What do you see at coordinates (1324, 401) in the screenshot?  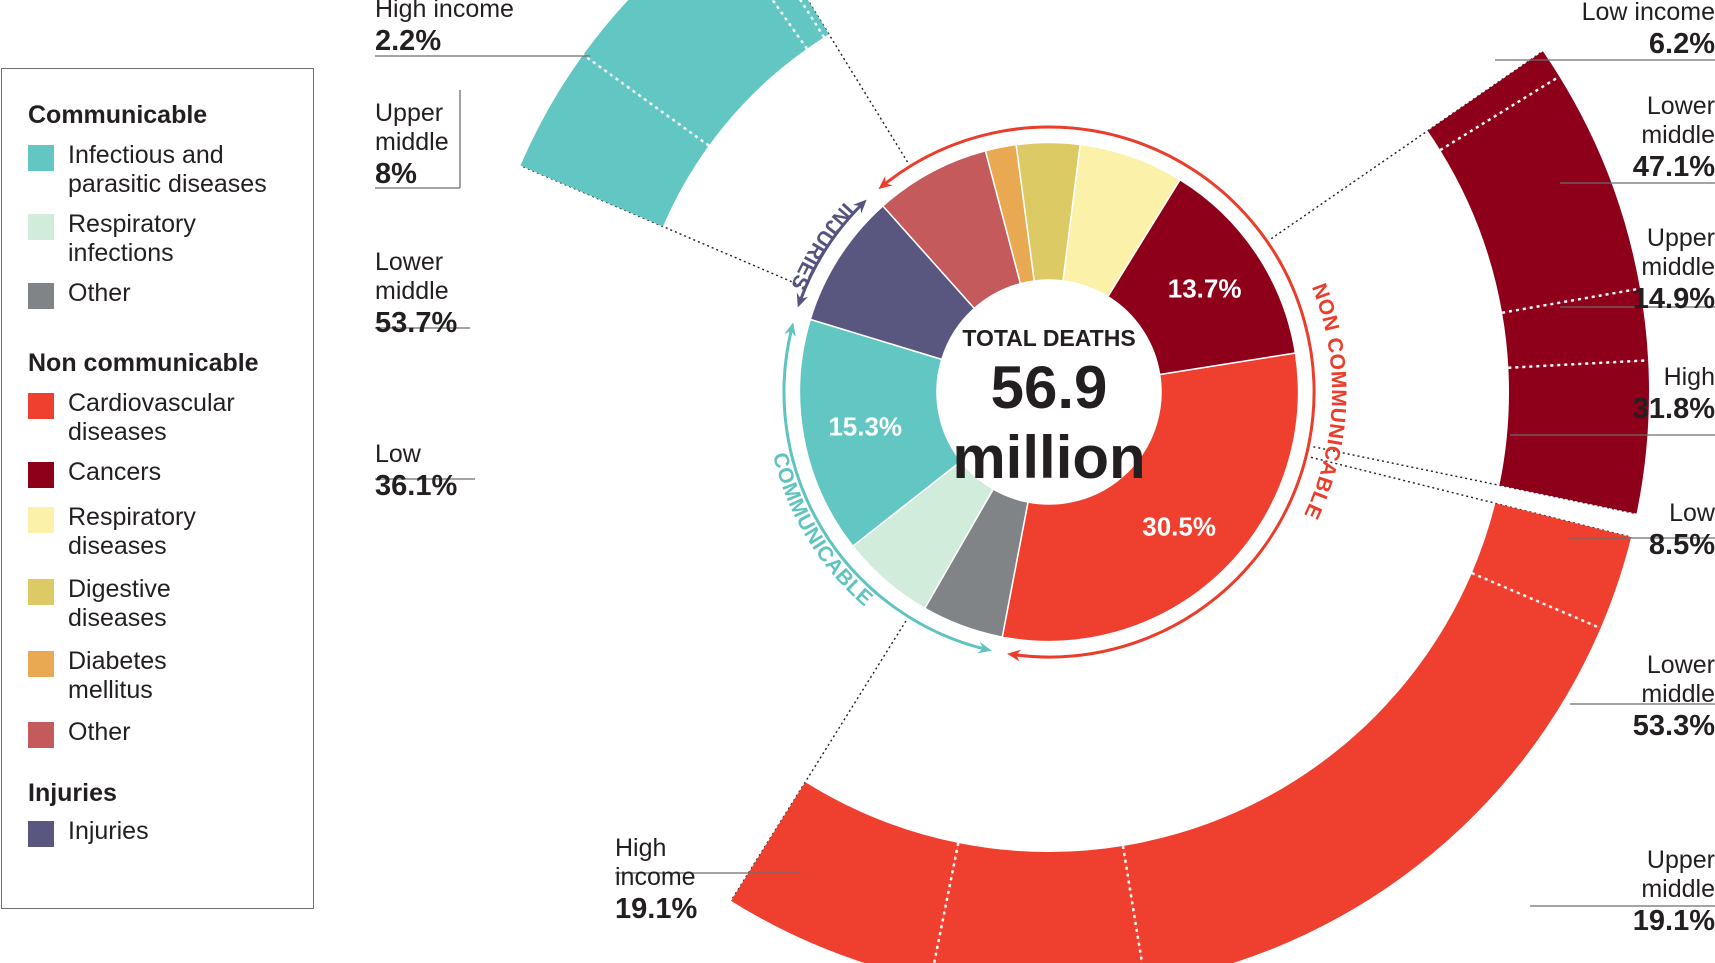 I see `noncommunicable-arc-text: NON COMMUNICABLE` at bounding box center [1324, 401].